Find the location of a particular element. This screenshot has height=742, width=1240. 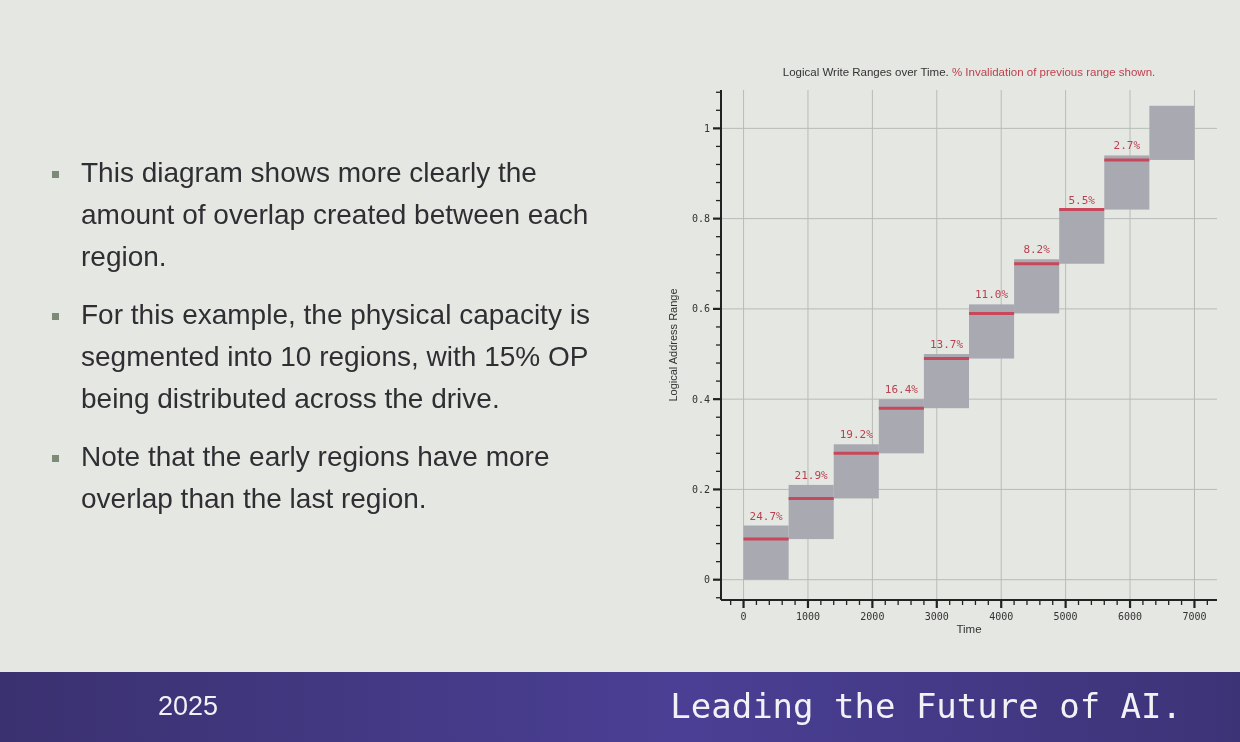

y-tick-label: 1 is located at coordinates (706, 128).